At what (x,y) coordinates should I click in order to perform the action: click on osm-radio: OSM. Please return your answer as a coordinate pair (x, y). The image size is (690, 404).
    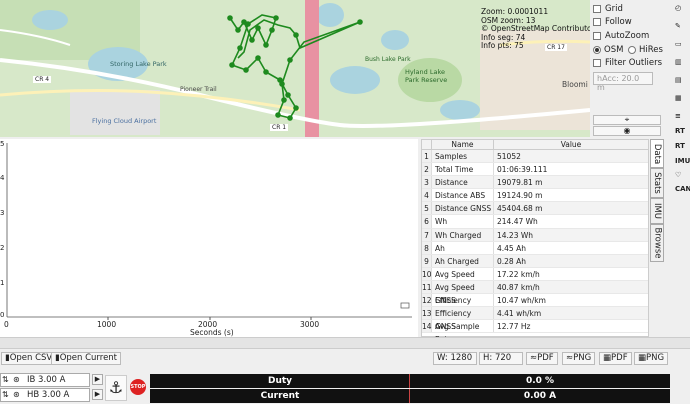
    Looking at the image, I should click on (608, 50).